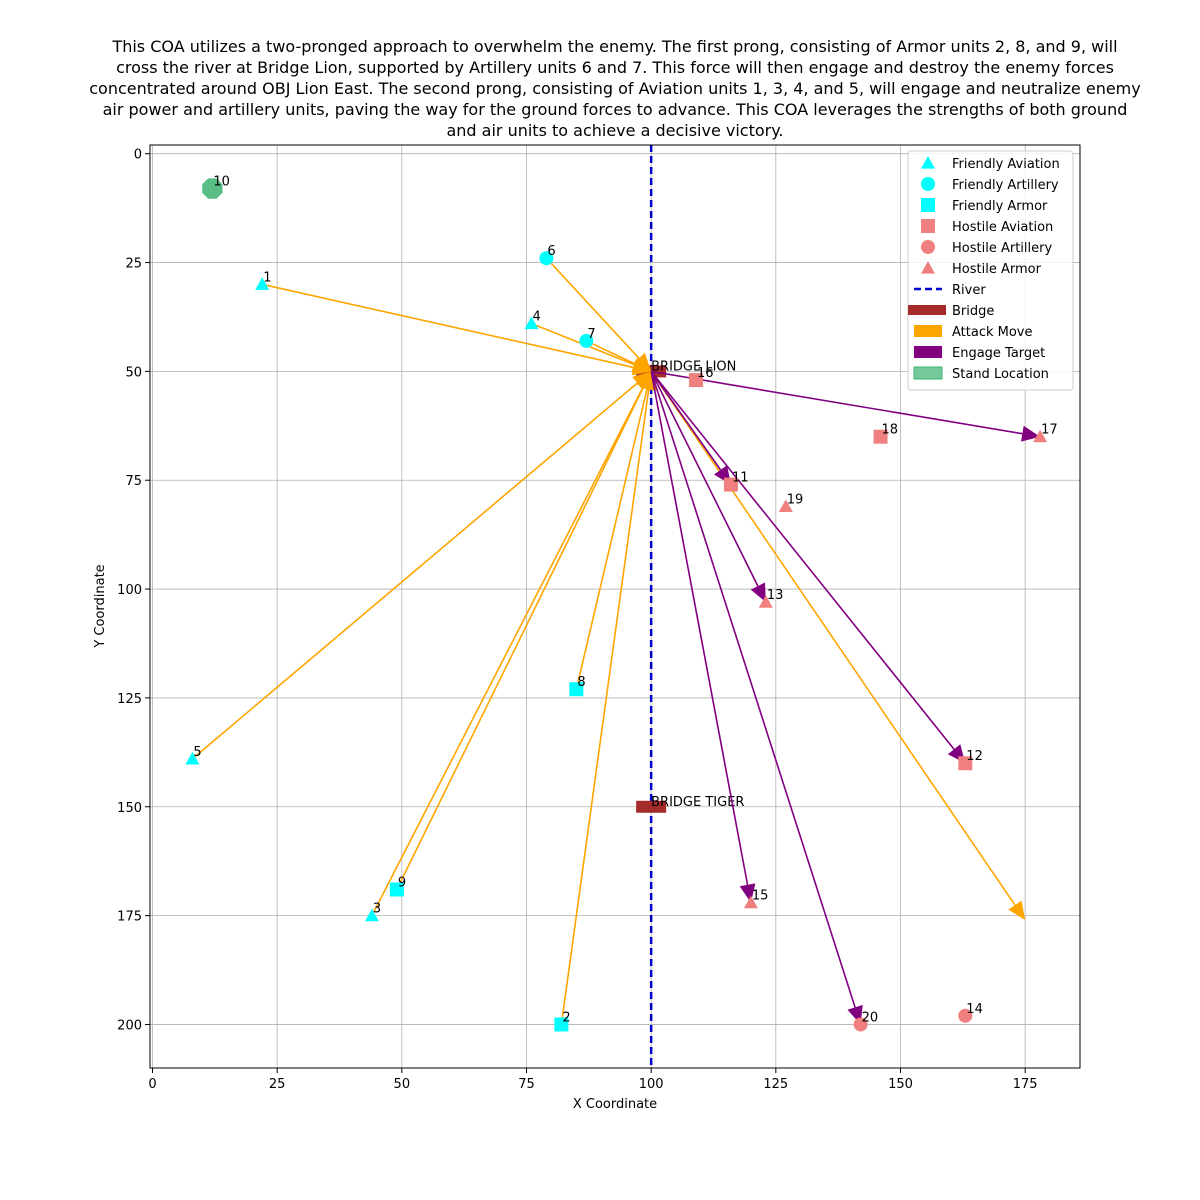 Image resolution: width=1200 pixels, height=1200 pixels. Describe the element at coordinates (969, 290) in the screenshot. I see `legend-label: River` at that location.